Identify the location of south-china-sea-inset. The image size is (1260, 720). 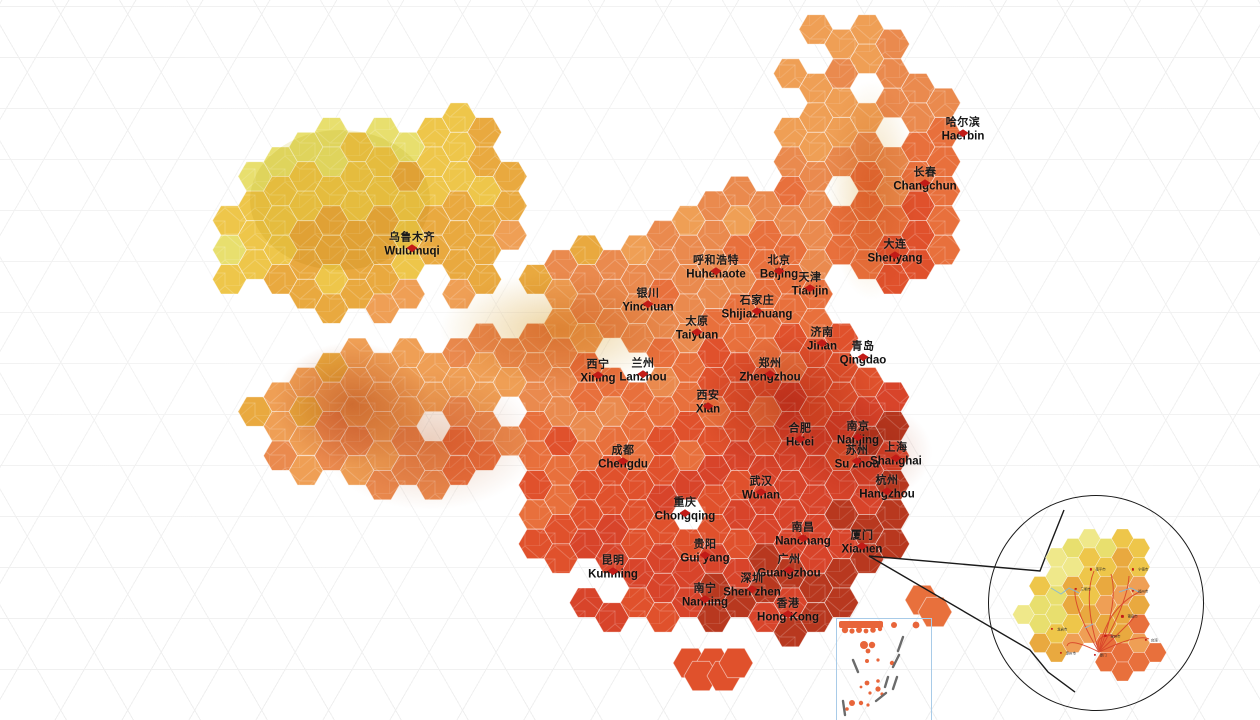
(884, 669).